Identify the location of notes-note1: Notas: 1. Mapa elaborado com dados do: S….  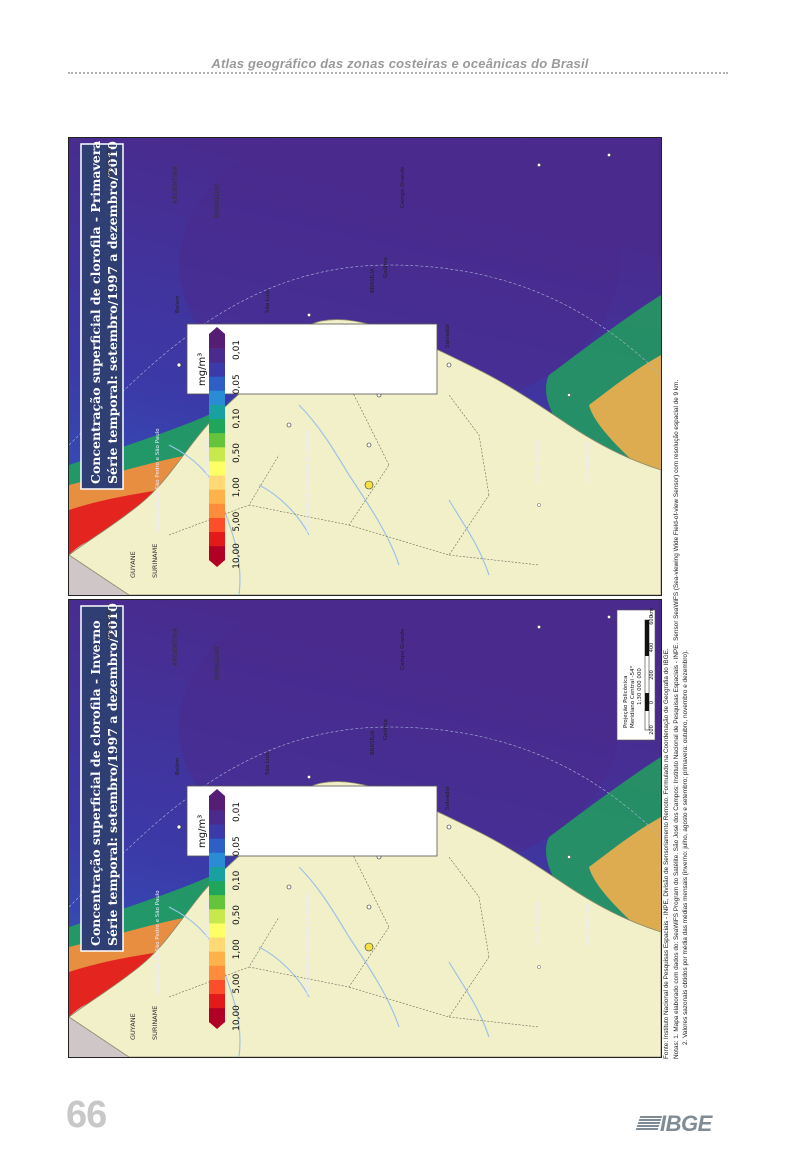
(676, 719).